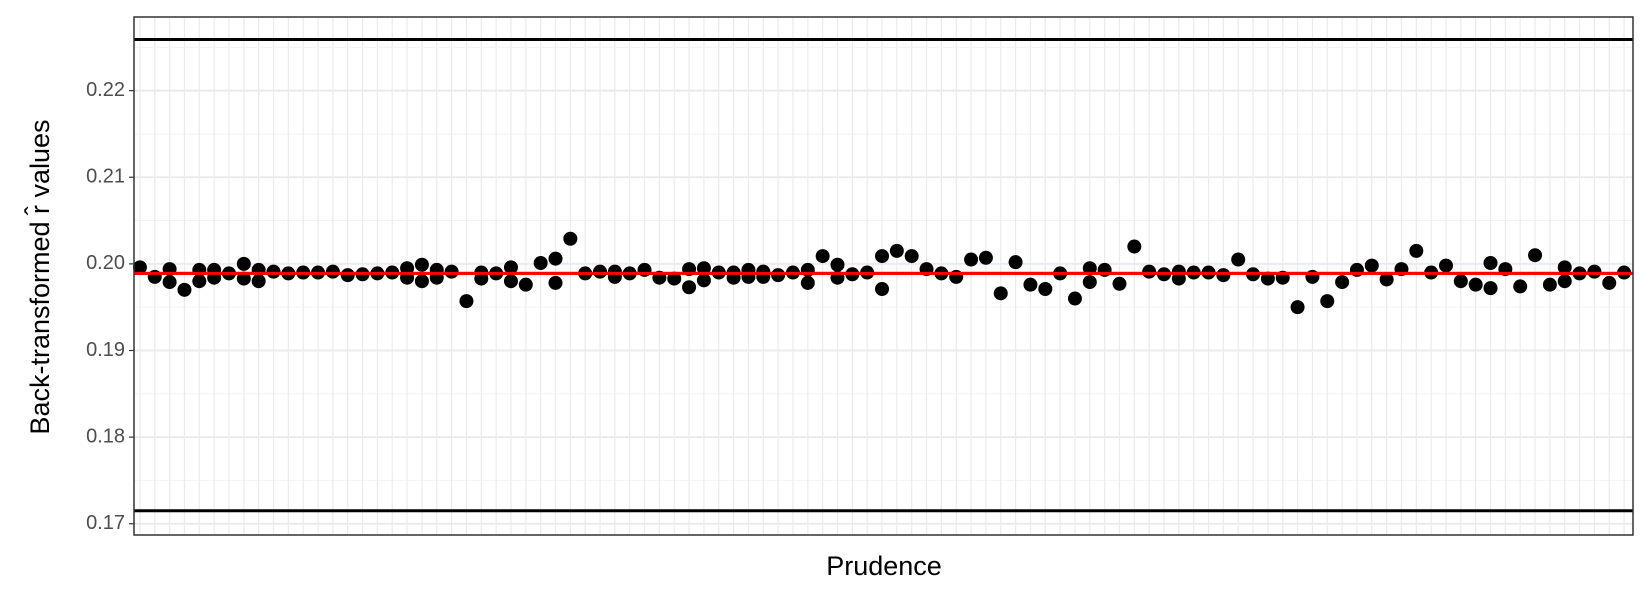  I want to click on x-axis-title: Prudence, so click(884, 566).